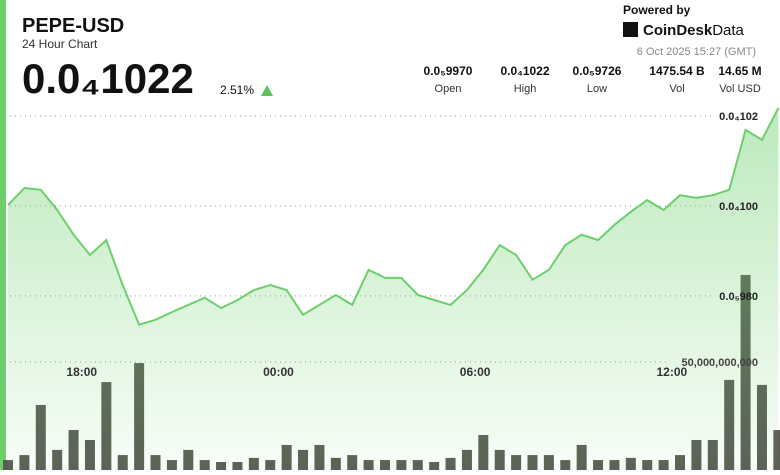 The image size is (780, 475). What do you see at coordinates (267, 90) in the screenshot?
I see `up-arrow` at bounding box center [267, 90].